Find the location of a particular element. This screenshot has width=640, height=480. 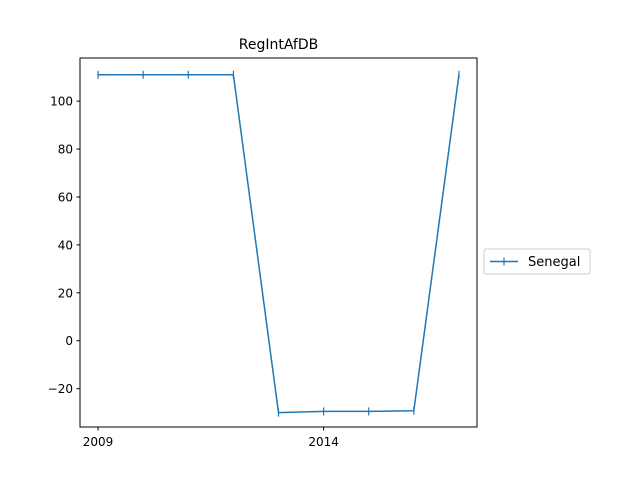

y-tick-label: 40 is located at coordinates (65, 245).